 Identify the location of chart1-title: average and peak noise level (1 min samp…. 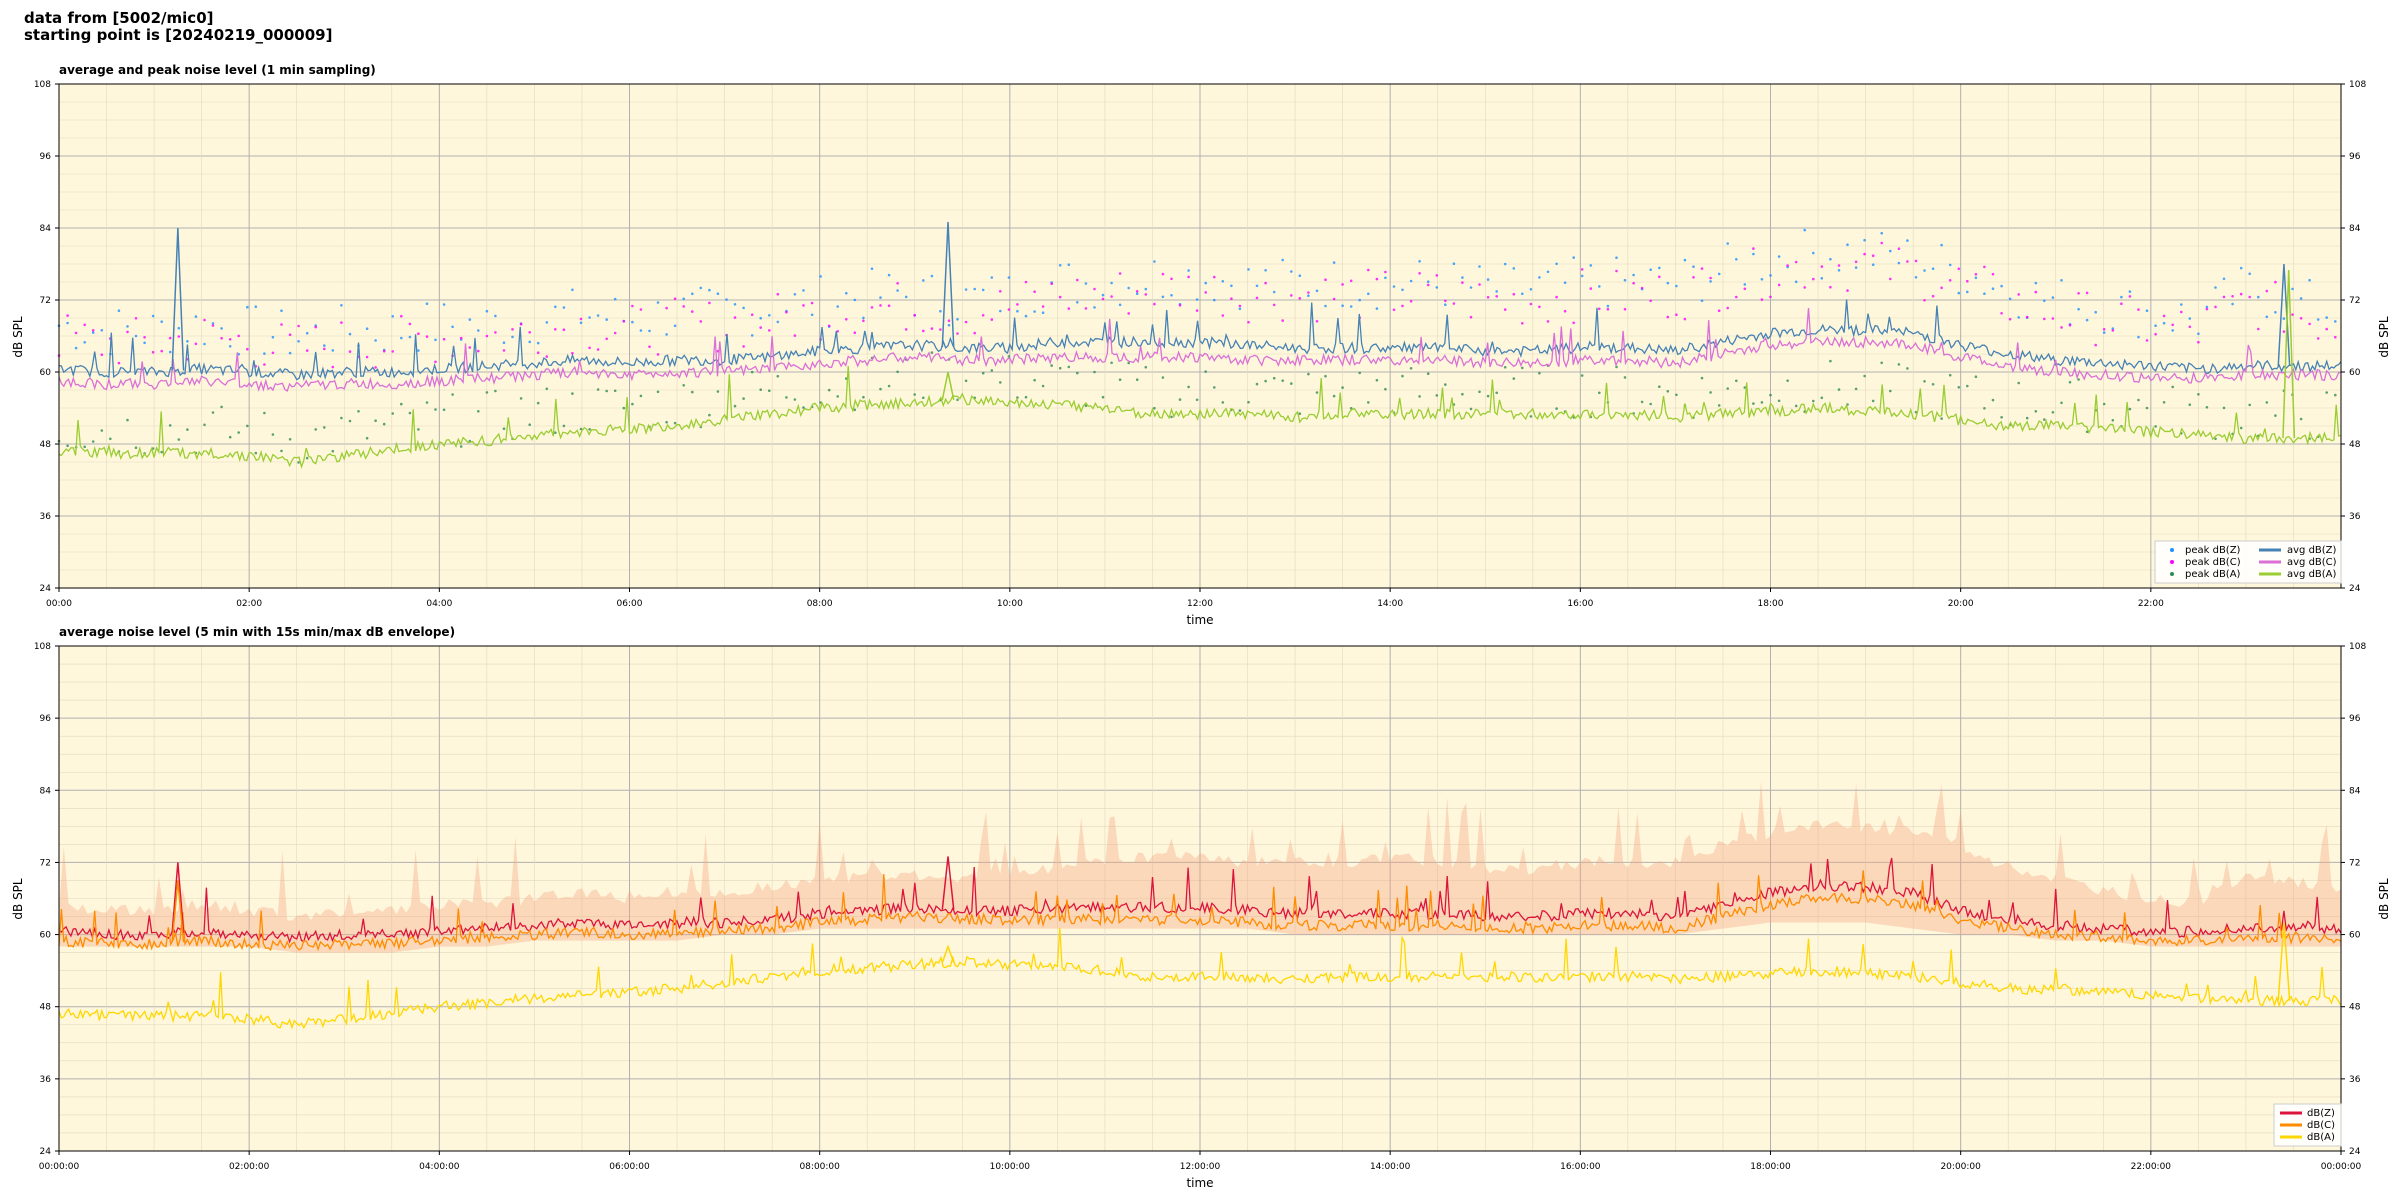
(217, 70).